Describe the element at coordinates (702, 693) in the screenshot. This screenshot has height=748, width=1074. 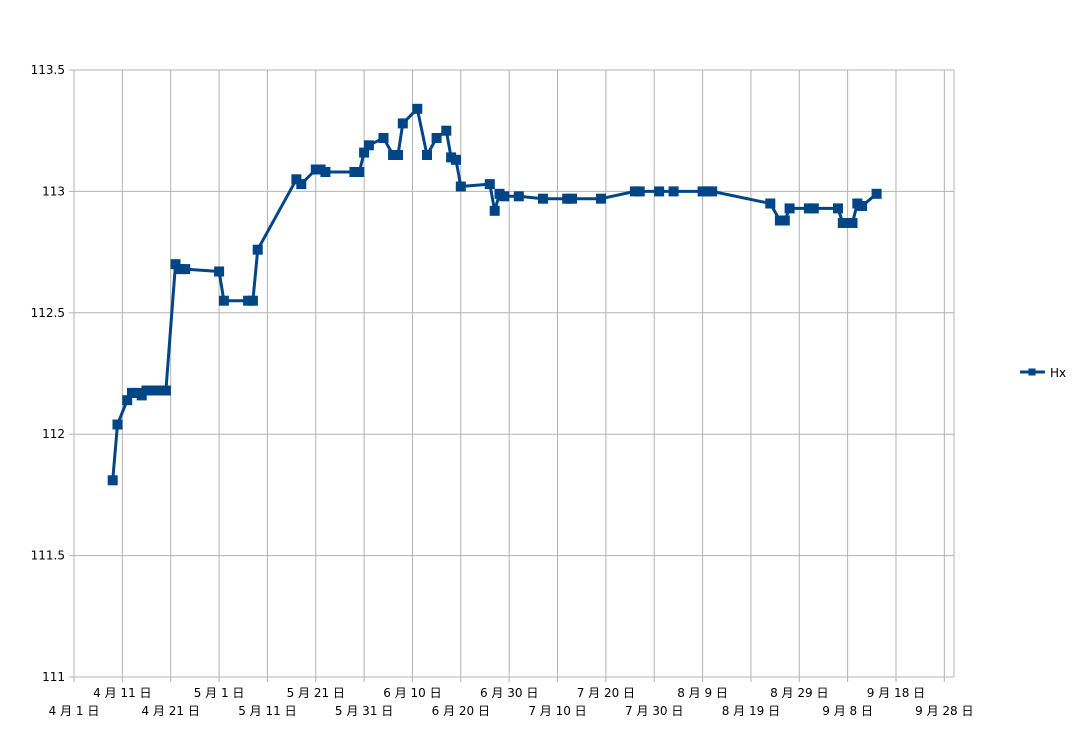
I see `x-tick-label: 8 月 9 日` at that location.